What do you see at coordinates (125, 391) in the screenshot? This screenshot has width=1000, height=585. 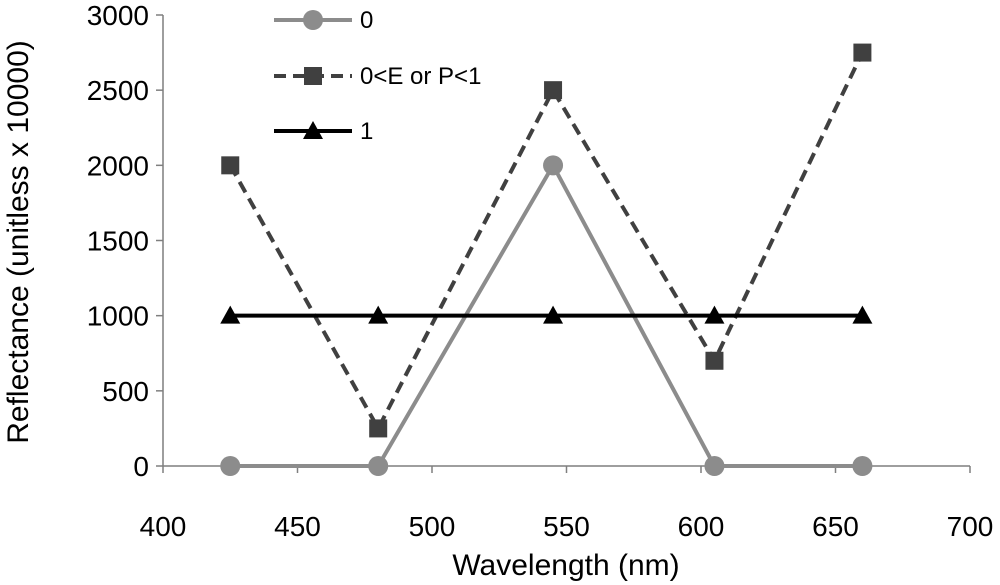 I see `y-tick-label: 500` at bounding box center [125, 391].